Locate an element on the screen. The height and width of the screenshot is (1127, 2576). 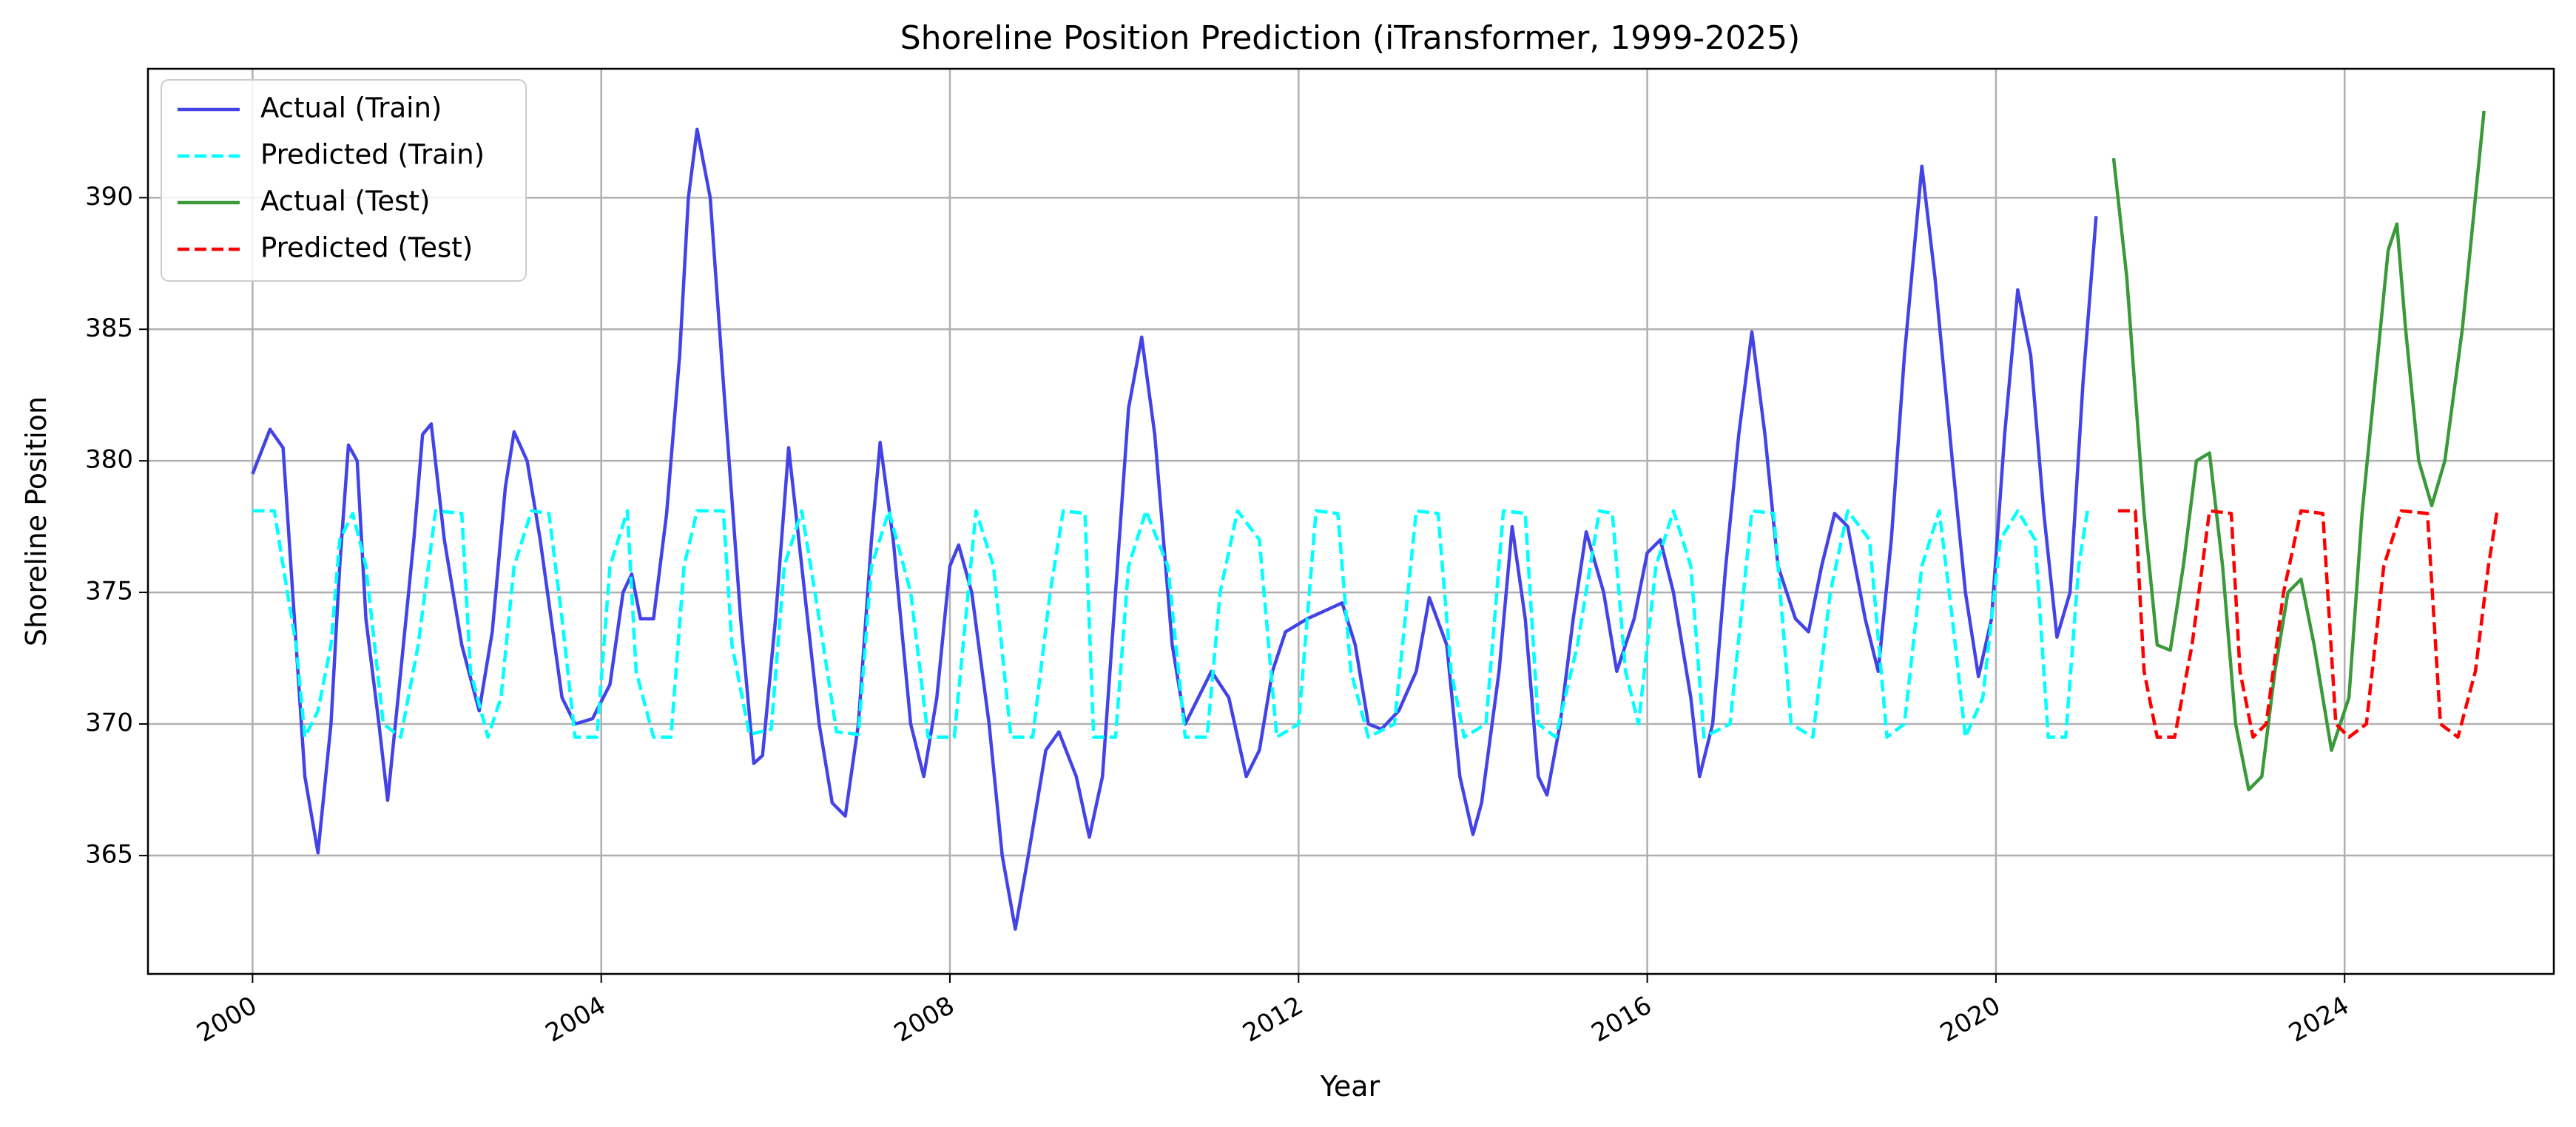
legend-box is located at coordinates (344, 180).